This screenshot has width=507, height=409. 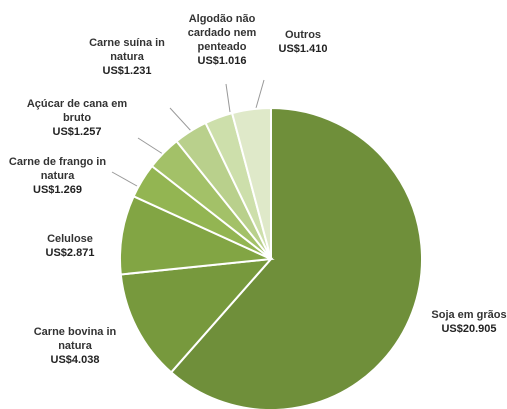 What do you see at coordinates (127, 50) in the screenshot?
I see `category-name: Carne suína in natura` at bounding box center [127, 50].